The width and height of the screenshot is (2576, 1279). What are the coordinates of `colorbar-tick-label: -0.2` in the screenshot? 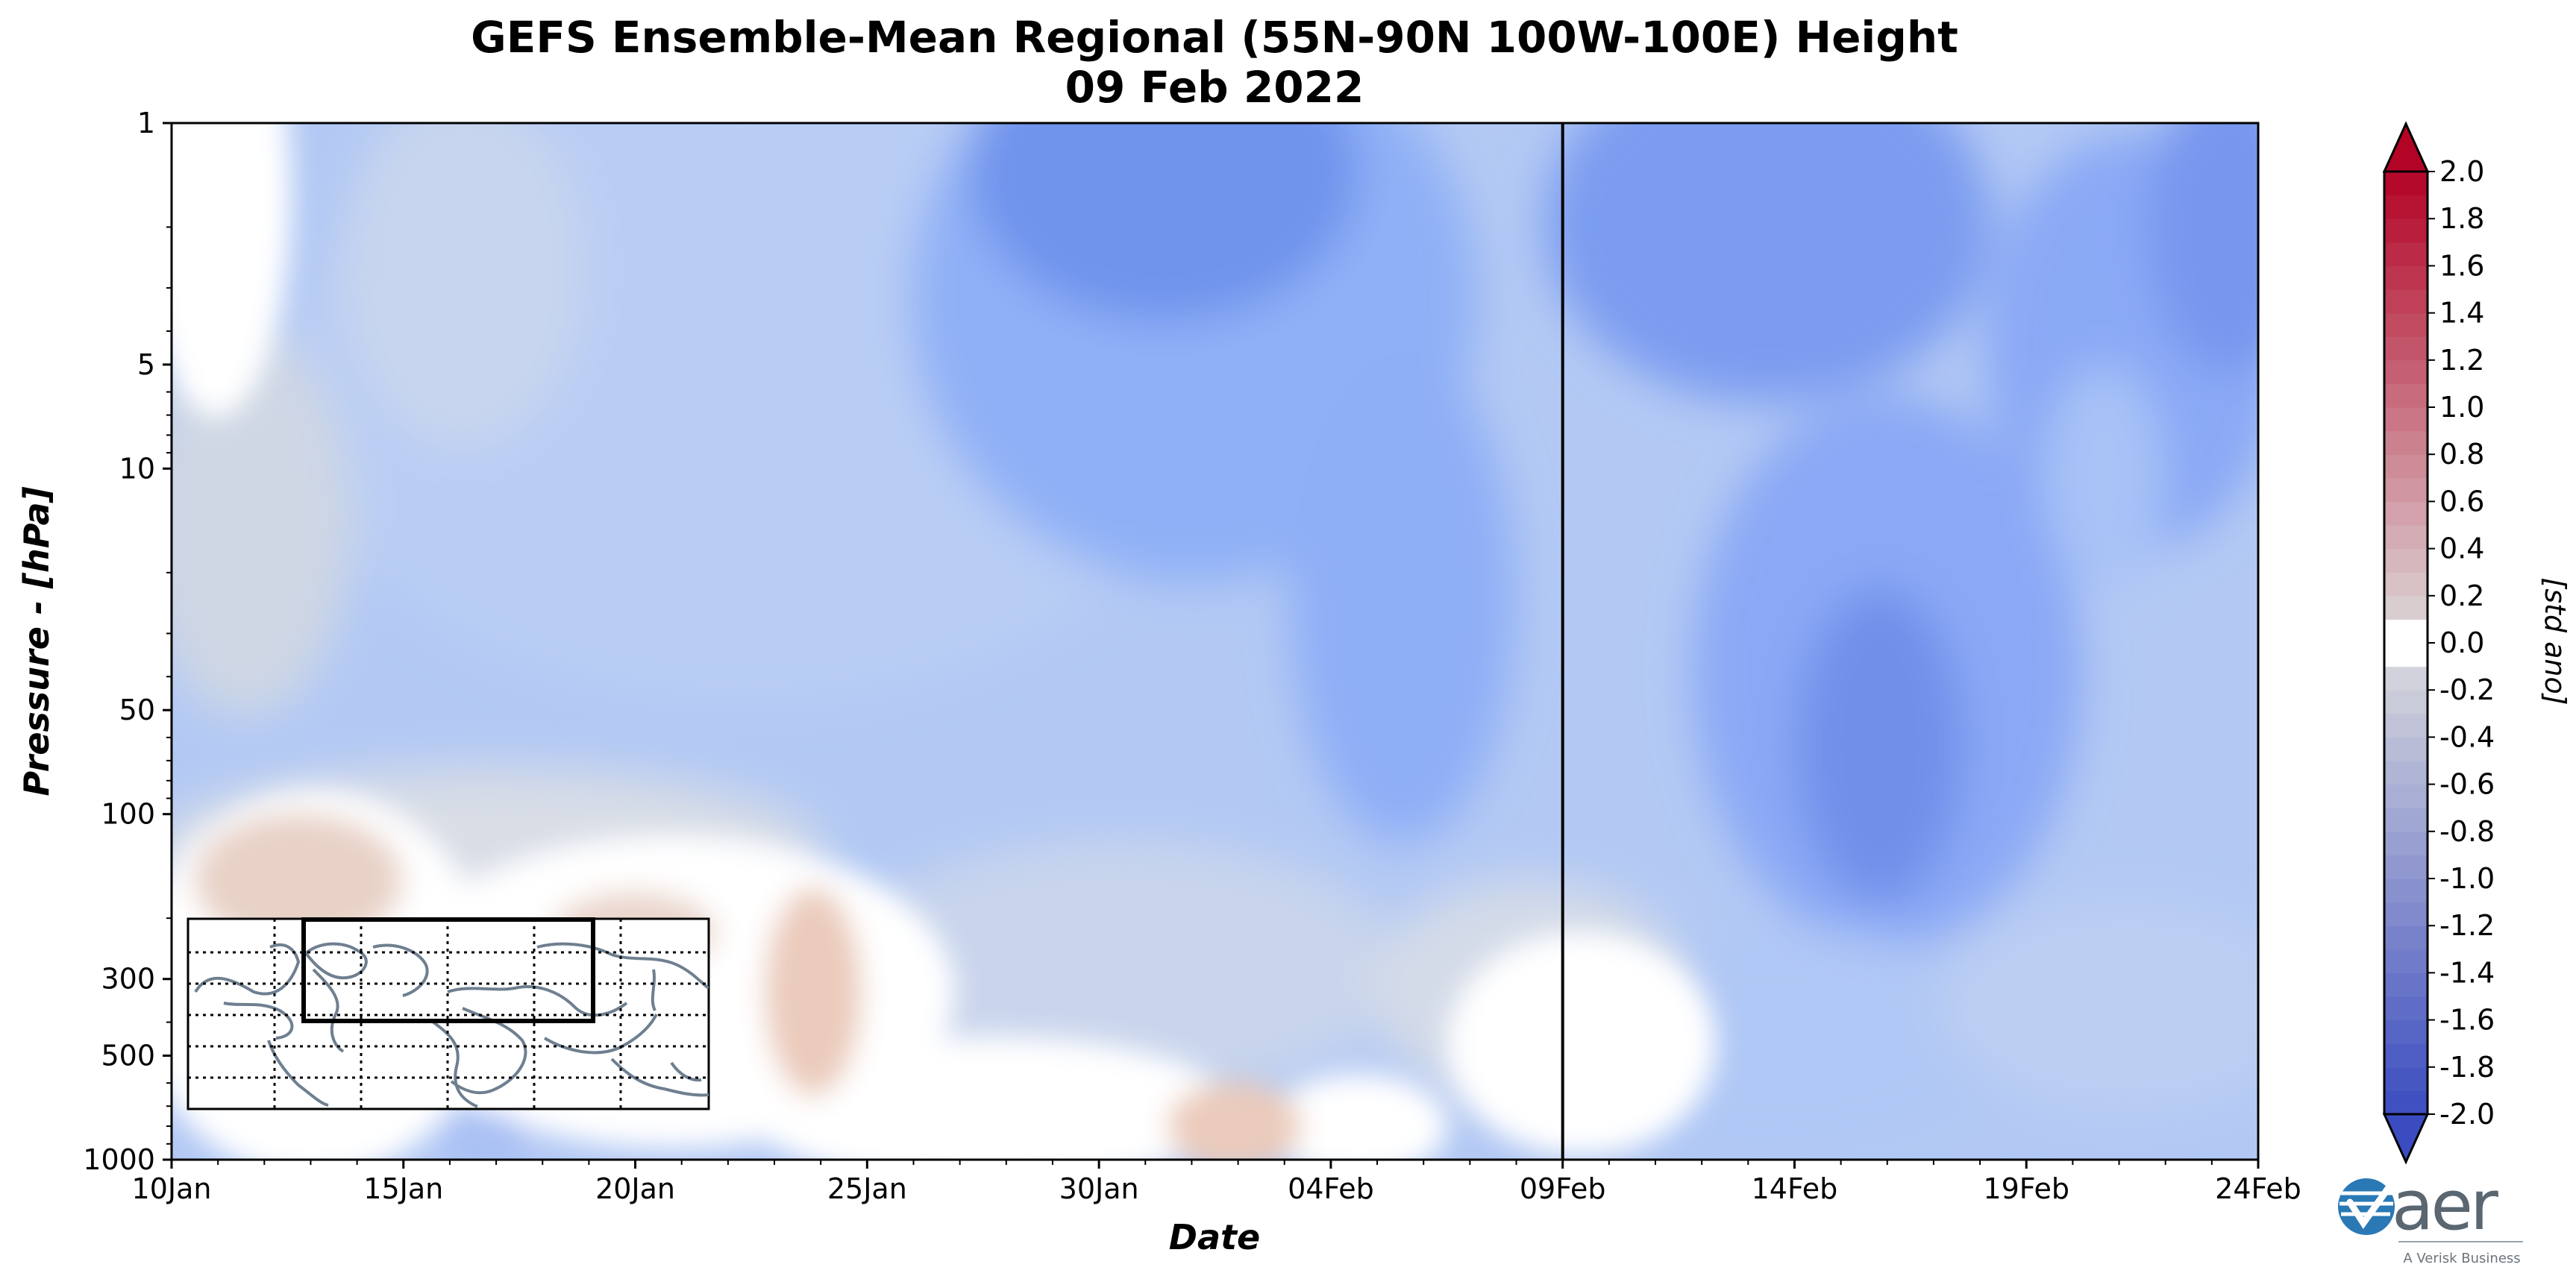 It's located at (2467, 689).